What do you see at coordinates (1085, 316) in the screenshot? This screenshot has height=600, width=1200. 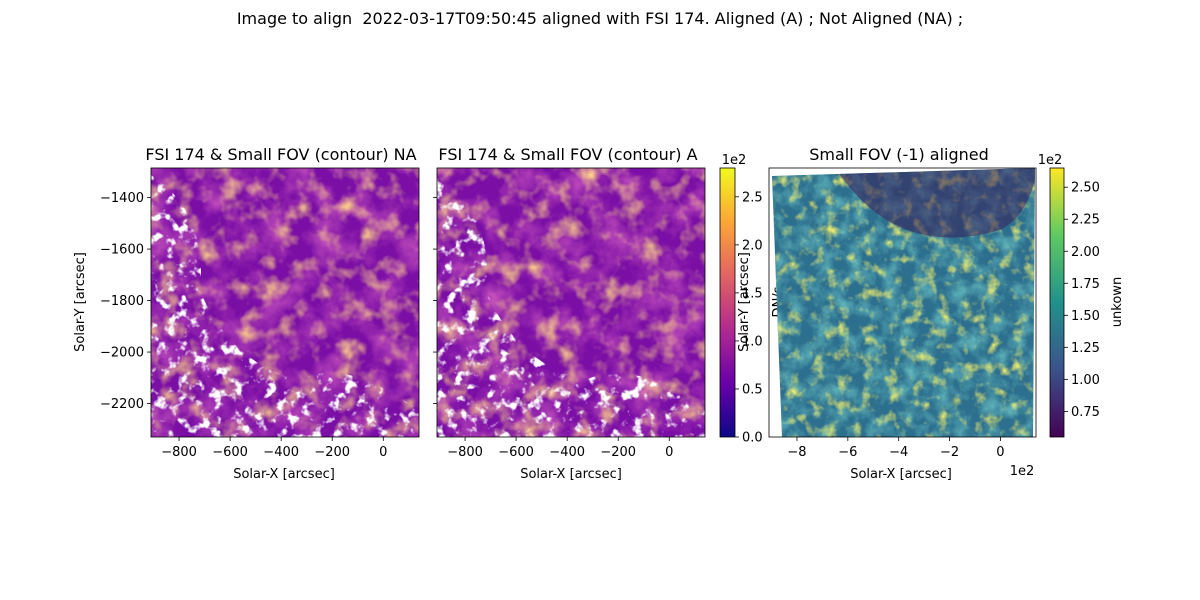 I see `colorbar-tick-label: 1.50` at bounding box center [1085, 316].